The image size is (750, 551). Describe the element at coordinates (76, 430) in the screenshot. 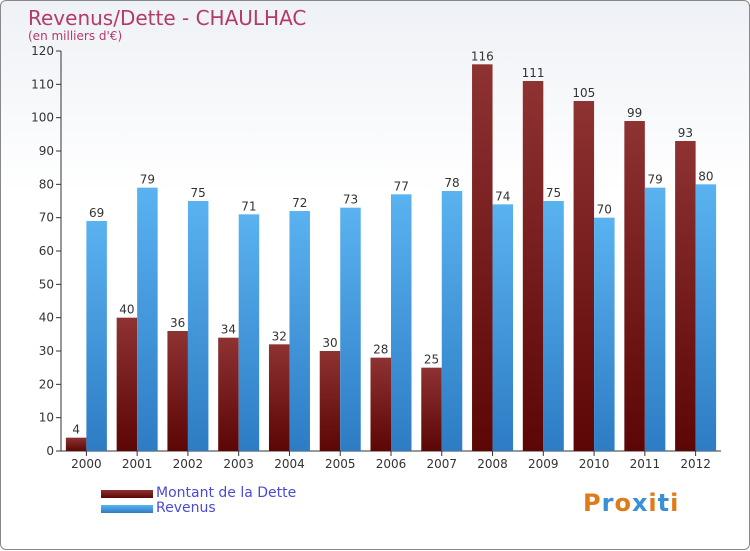

I see `data-label: 4` at that location.